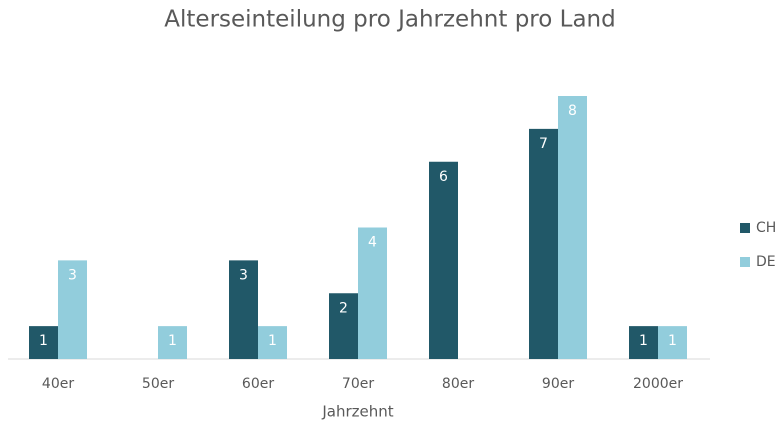 The width and height of the screenshot is (778, 421). What do you see at coordinates (543, 144) in the screenshot?
I see `data-label: 7` at bounding box center [543, 144].